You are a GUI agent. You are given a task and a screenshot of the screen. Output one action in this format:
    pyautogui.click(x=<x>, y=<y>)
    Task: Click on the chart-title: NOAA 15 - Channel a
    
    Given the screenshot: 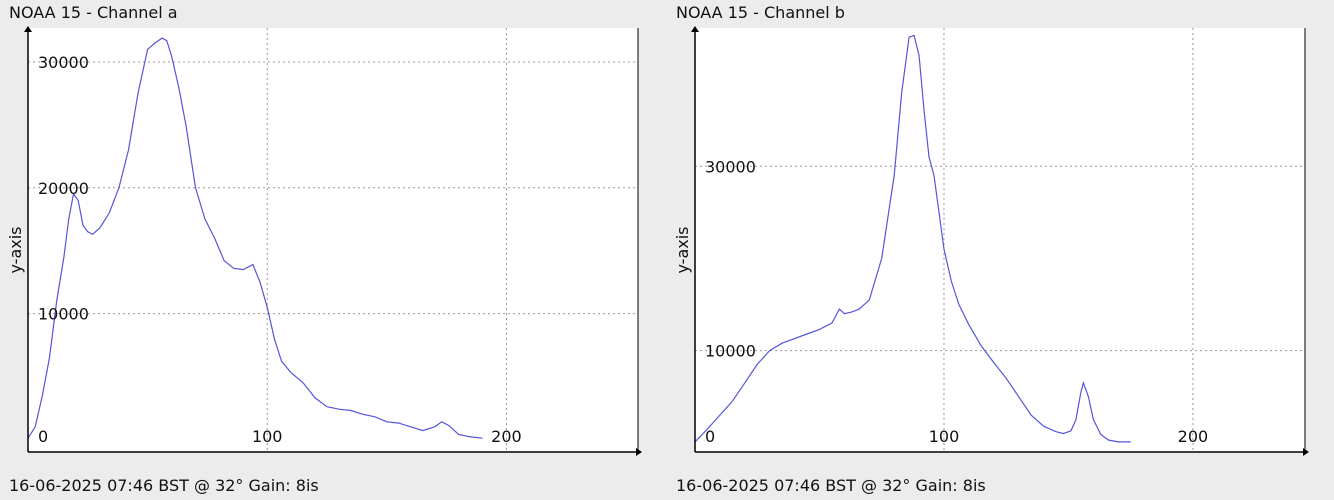 What is the action you would take?
    pyautogui.click(x=93, y=12)
    